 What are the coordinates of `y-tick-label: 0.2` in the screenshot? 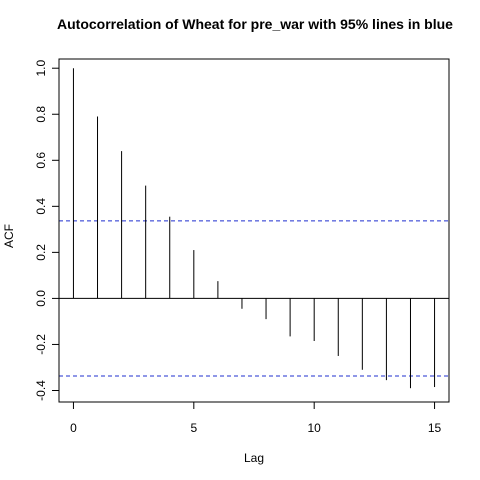 It's located at (41, 252).